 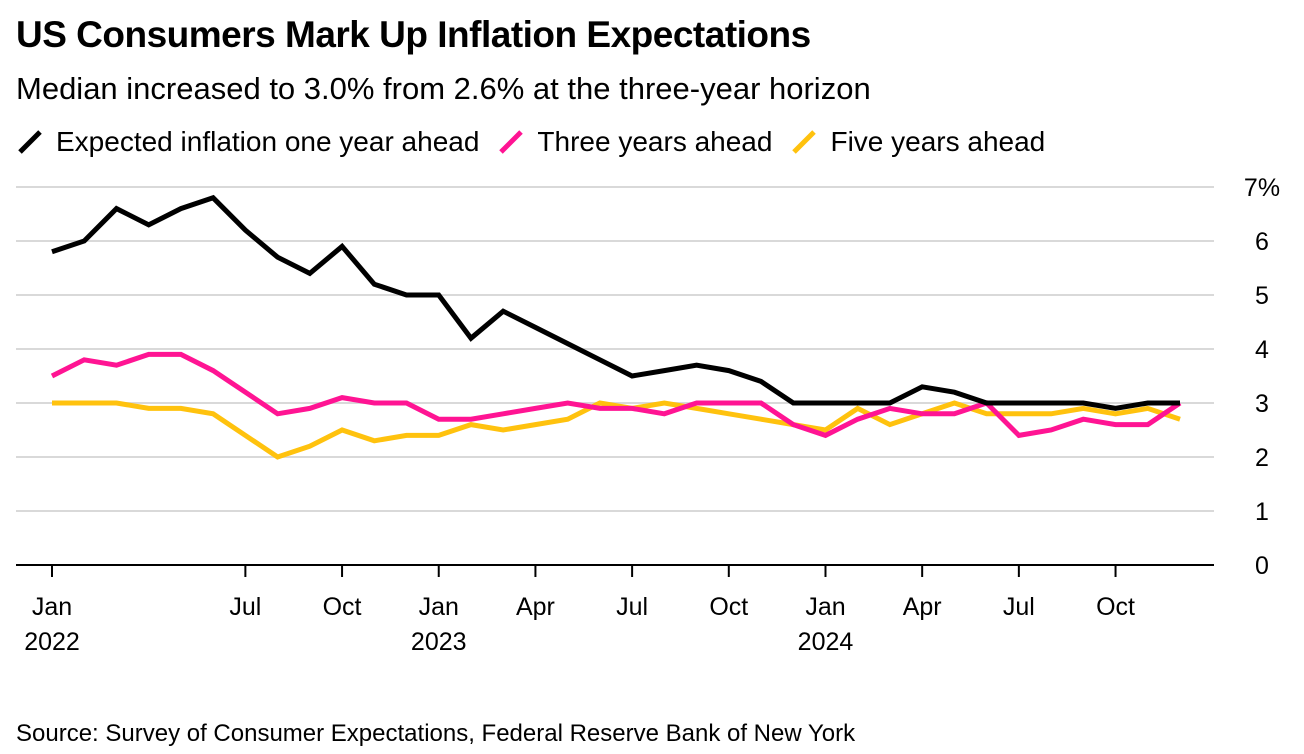 I want to click on x-tick-year-label: 2023, so click(x=439, y=642).